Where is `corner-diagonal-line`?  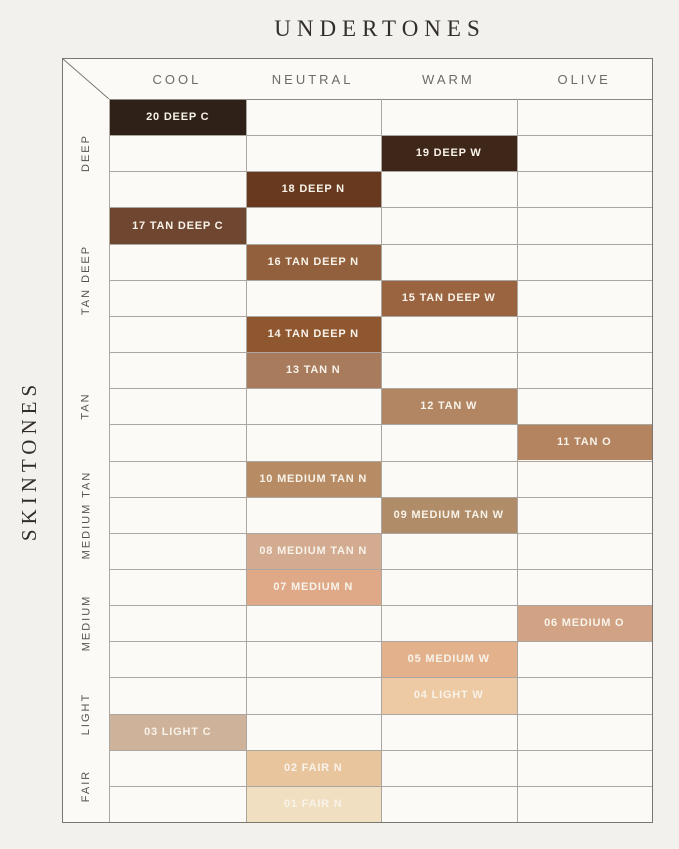 corner-diagonal-line is located at coordinates (86, 79).